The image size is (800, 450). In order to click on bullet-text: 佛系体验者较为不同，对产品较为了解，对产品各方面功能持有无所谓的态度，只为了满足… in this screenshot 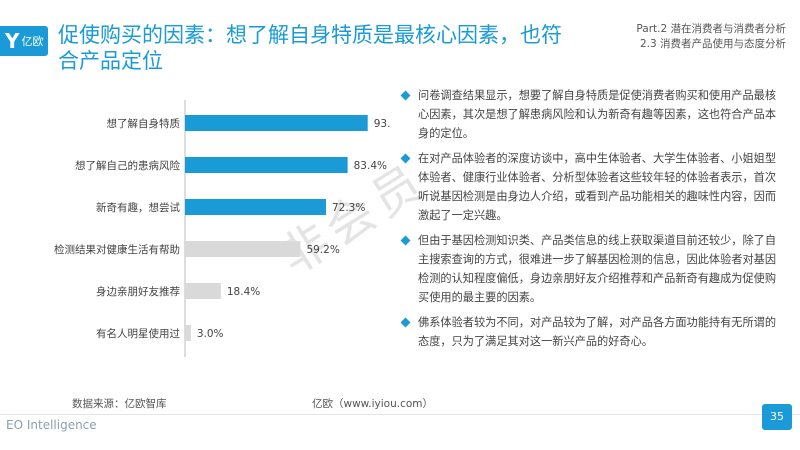, I will do `click(597, 332)`.